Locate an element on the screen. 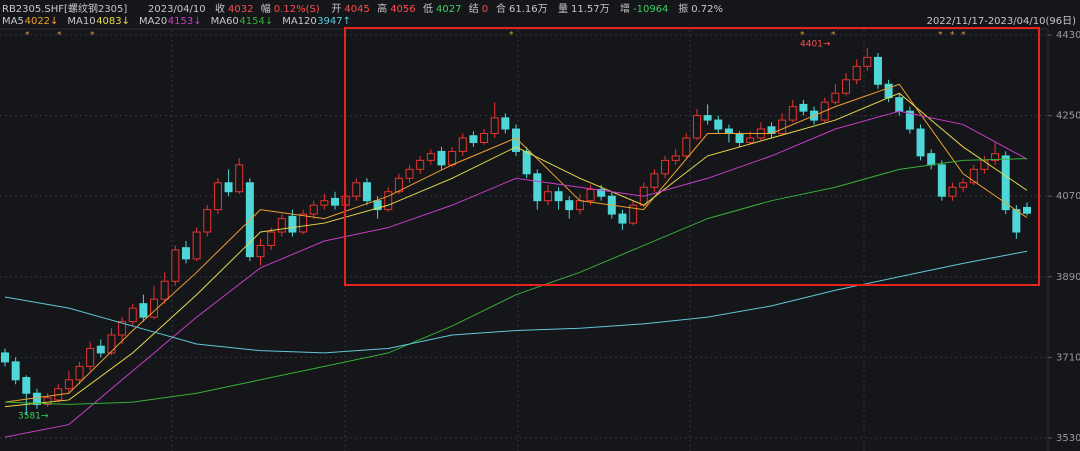 The image size is (1080, 451). quote-value: 61.16万 is located at coordinates (528, 9).